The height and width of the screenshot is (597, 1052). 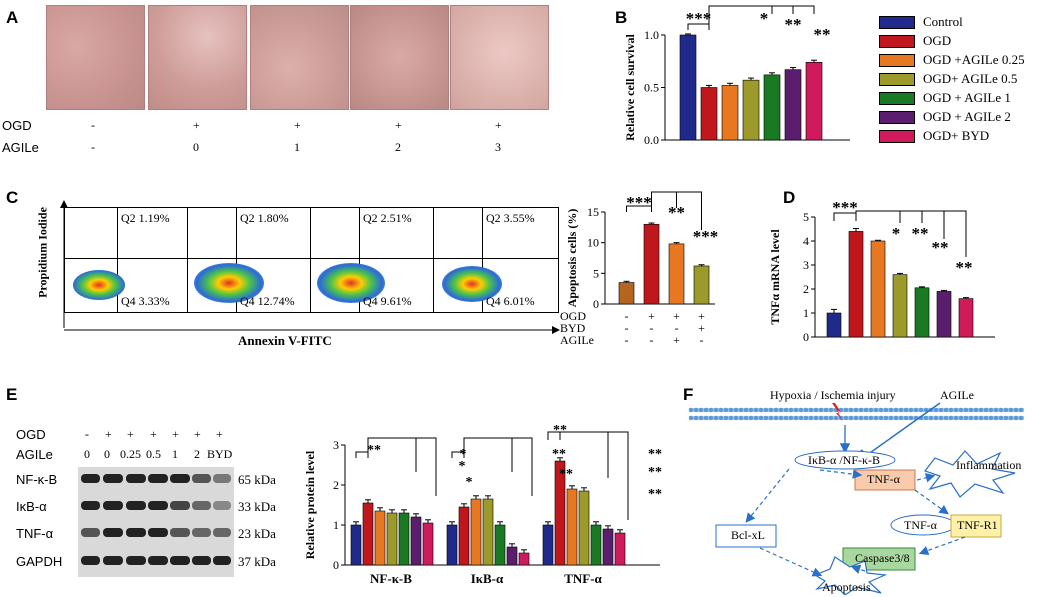 I want to click on cell-cloud, so click(x=351, y=283).